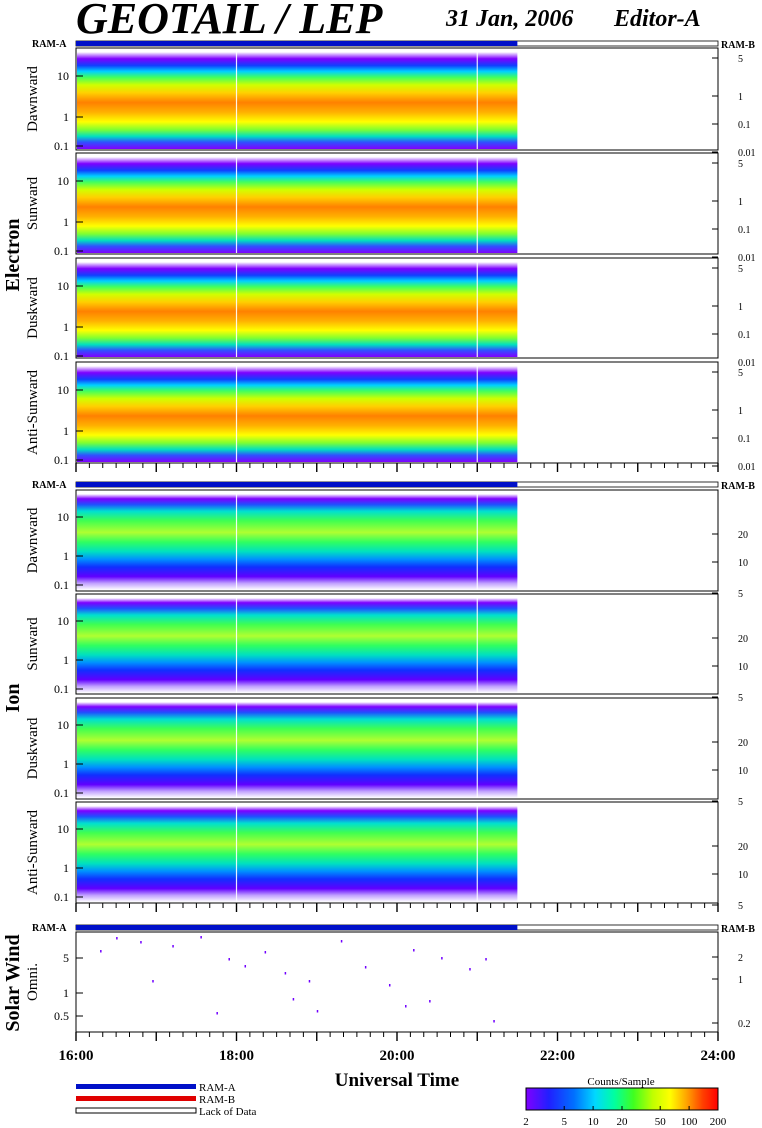 The height and width of the screenshot is (1128, 762). I want to click on ion-duskward-label: Duskward, so click(33, 748).